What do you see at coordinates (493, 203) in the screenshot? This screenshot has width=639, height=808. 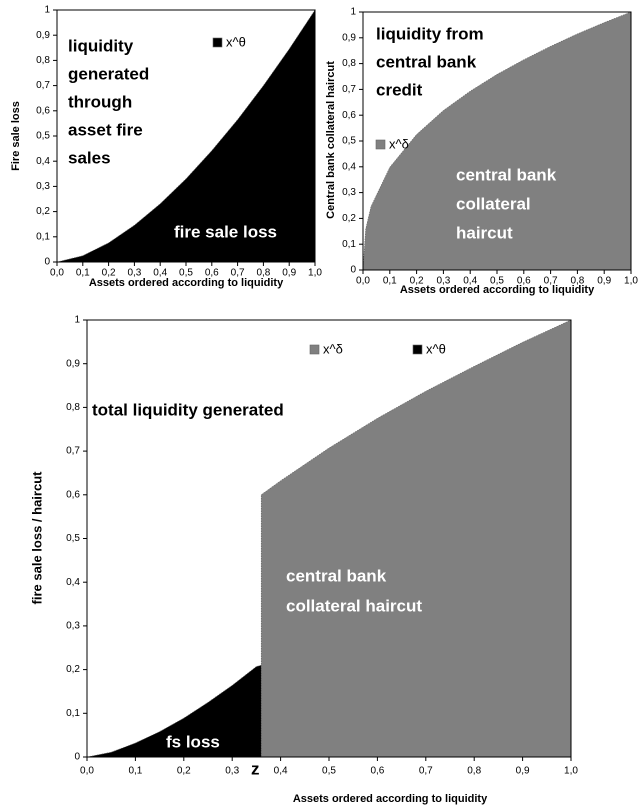 I see `annotation: collateral` at bounding box center [493, 203].